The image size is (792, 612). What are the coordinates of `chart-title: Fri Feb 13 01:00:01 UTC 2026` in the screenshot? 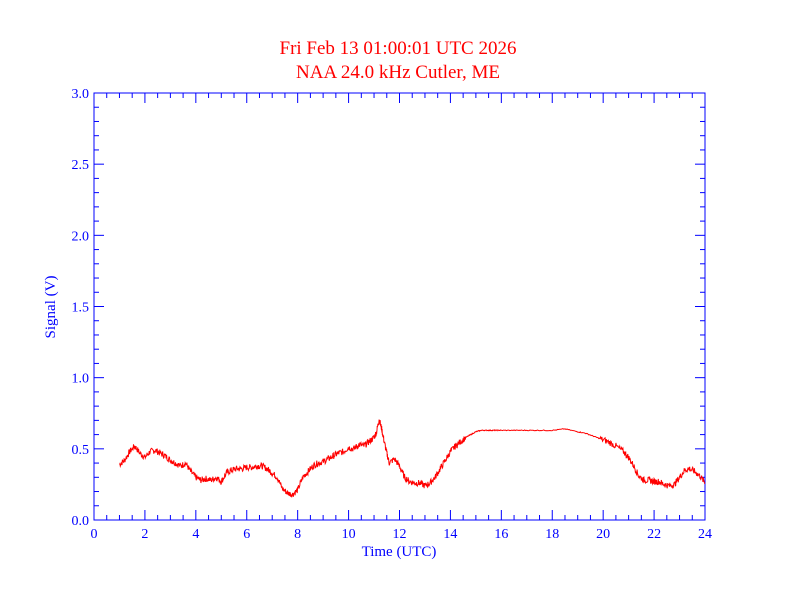 It's located at (398, 48).